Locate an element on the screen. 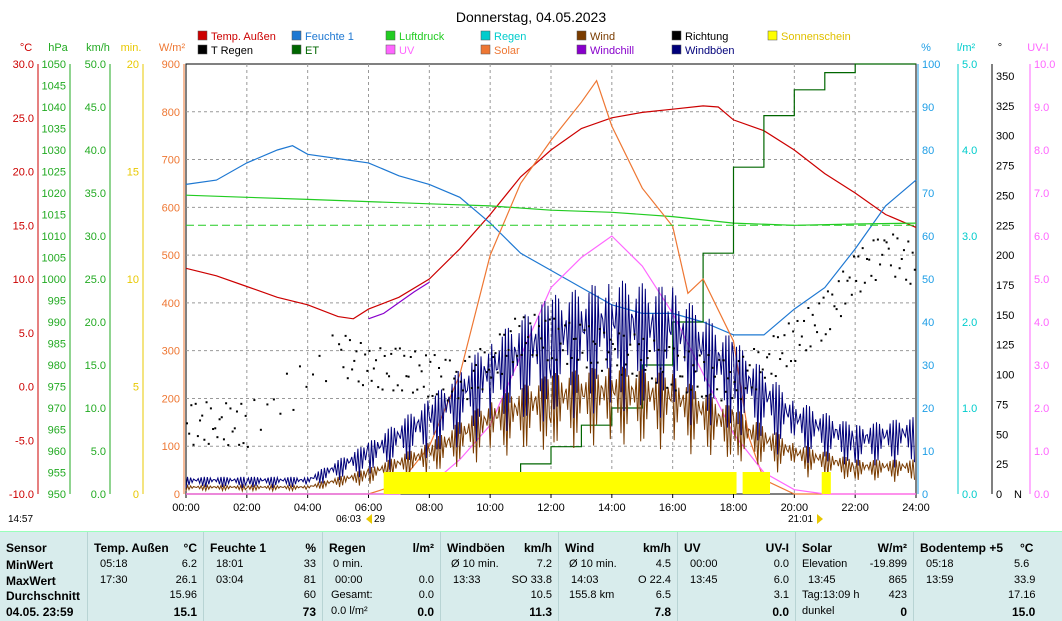 The width and height of the screenshot is (1062, 621). x-tick-label: 12:00 is located at coordinates (551, 508).